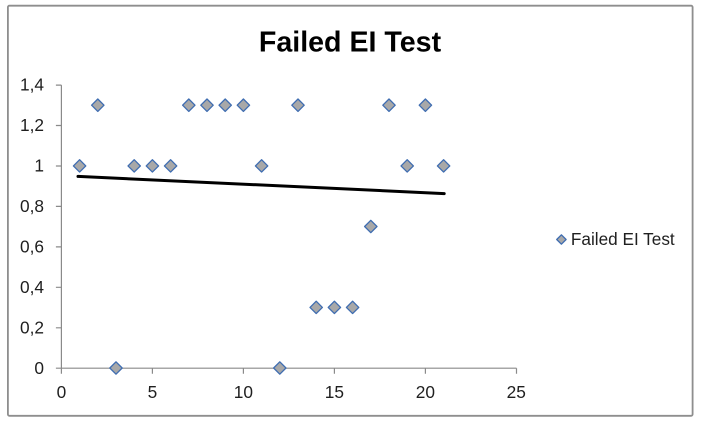 This screenshot has width=701, height=424. Describe the element at coordinates (516, 392) in the screenshot. I see `svg-text: 25` at that location.